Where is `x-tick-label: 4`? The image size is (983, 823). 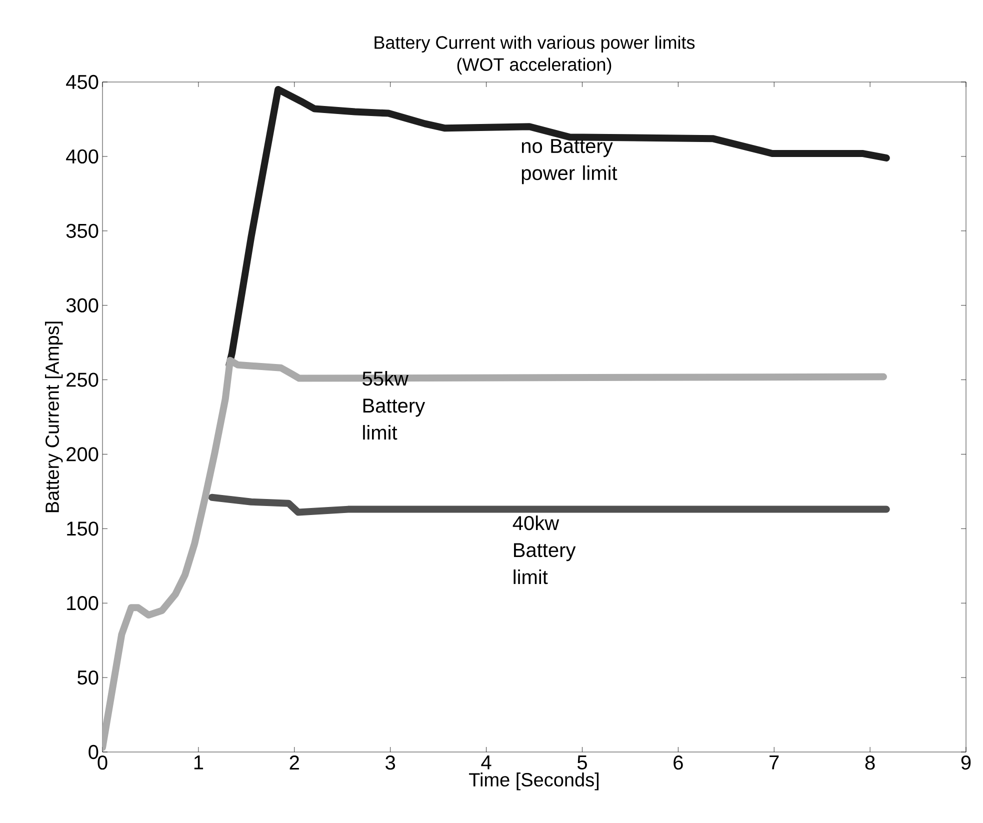
x-tick-label: 4 is located at coordinates (486, 763).